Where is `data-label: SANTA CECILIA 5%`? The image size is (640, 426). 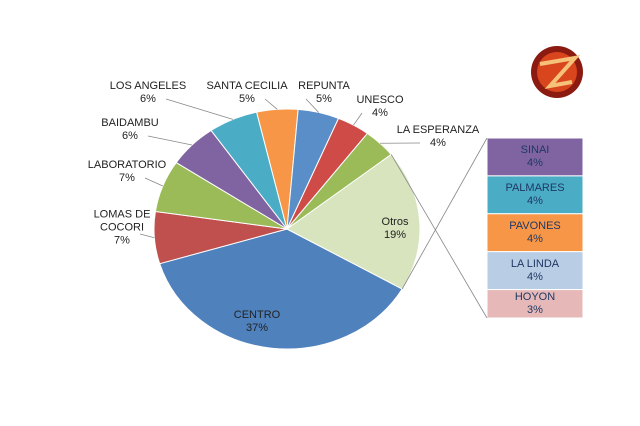
data-label: SANTA CECILIA 5% is located at coordinates (246, 93).